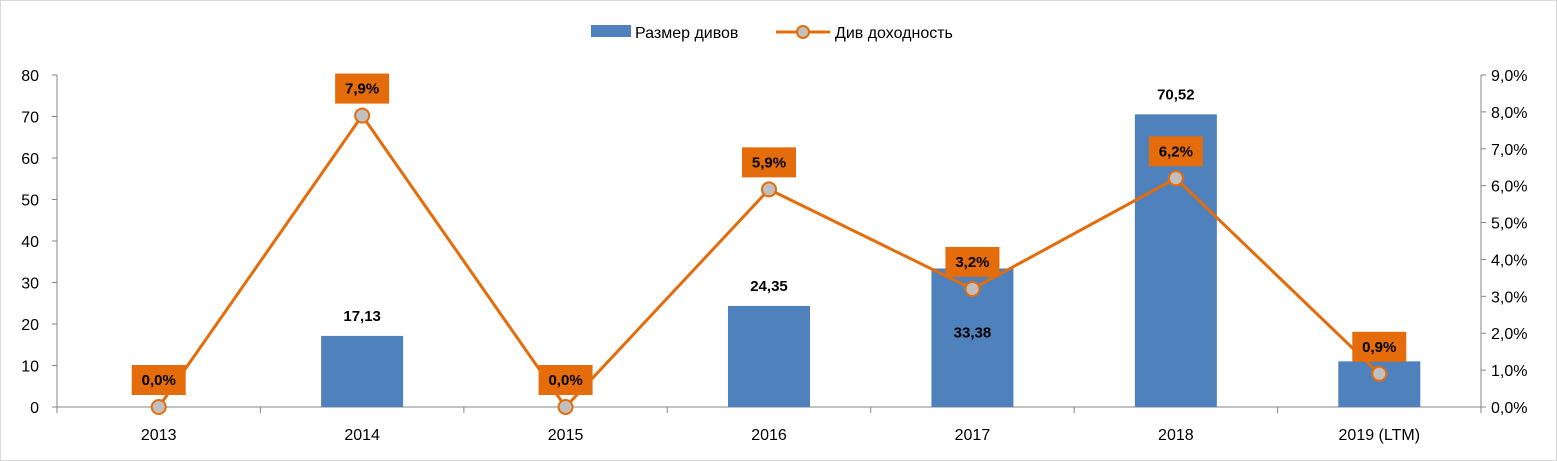 The width and height of the screenshot is (1557, 461). I want to click on x-tick-label: 2016, so click(769, 435).